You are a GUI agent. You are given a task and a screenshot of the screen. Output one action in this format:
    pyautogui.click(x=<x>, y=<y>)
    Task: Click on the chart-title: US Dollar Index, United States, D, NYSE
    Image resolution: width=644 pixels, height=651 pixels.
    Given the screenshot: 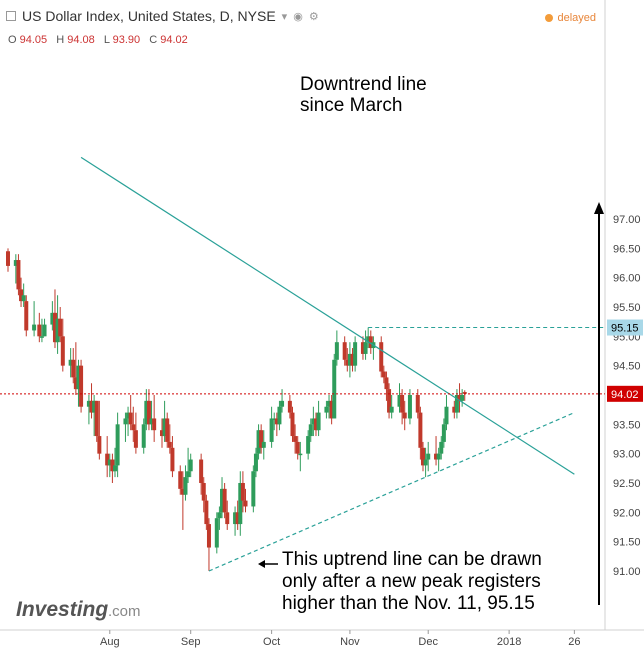 What is the action you would take?
    pyautogui.click(x=149, y=16)
    